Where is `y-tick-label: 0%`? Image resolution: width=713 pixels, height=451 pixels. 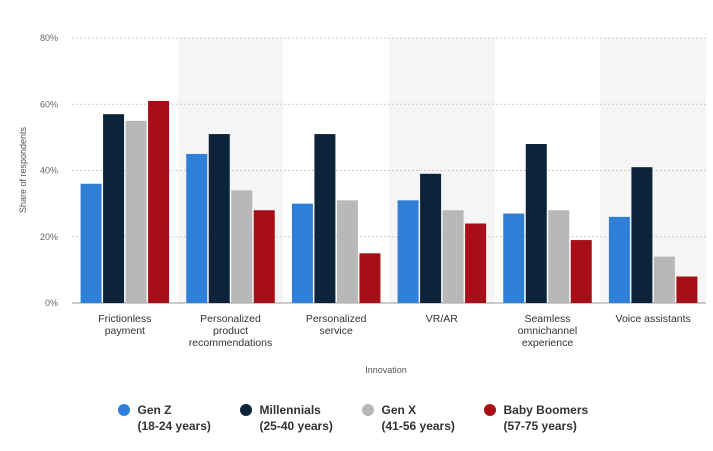
y-tick-label: 0% is located at coordinates (51, 303).